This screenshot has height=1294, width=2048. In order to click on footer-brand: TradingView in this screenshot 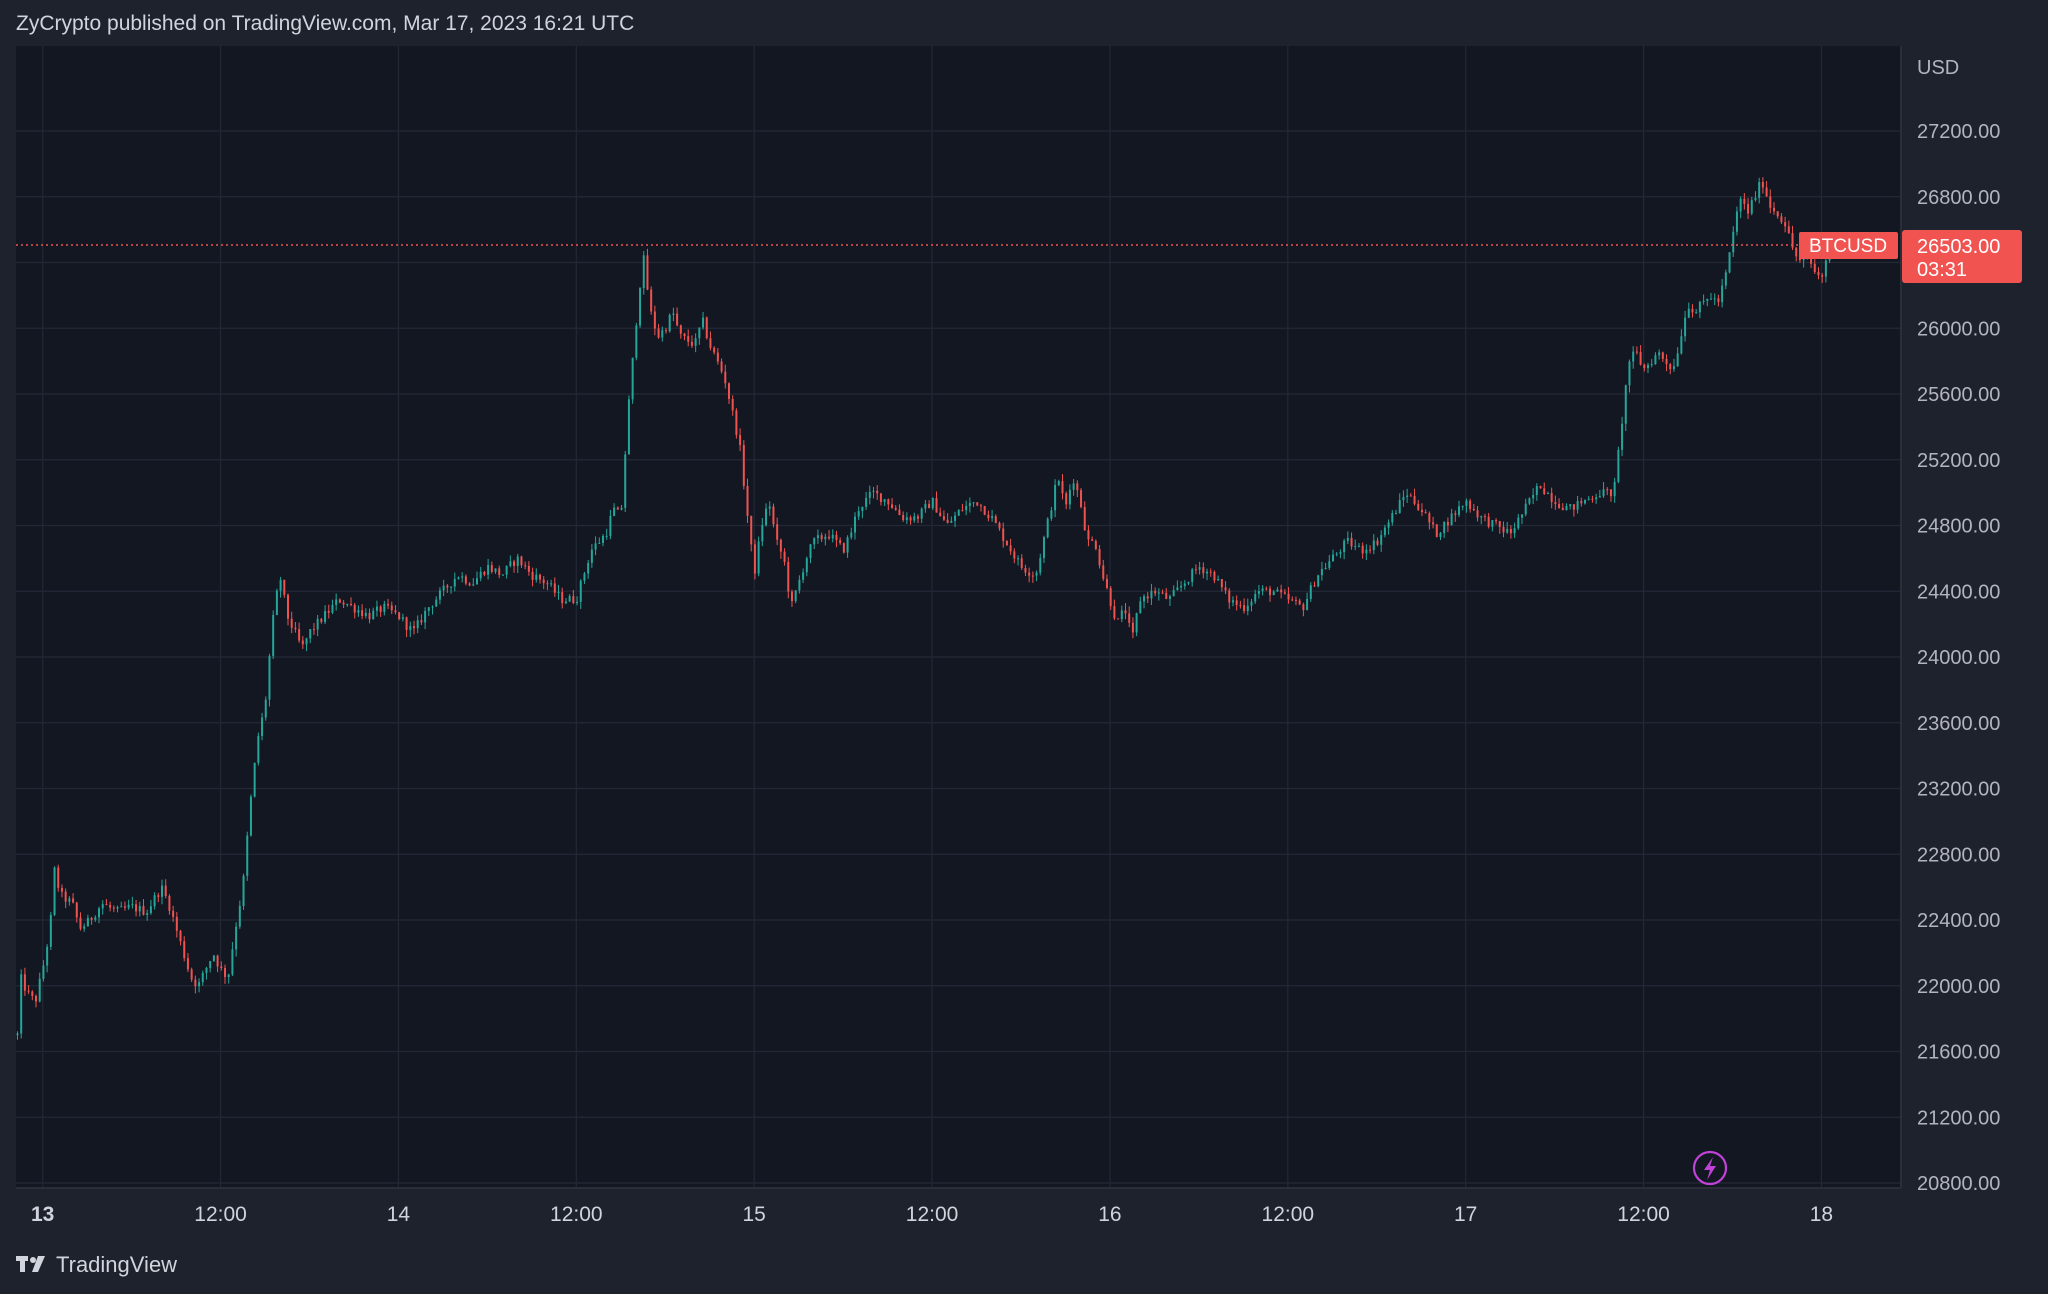, I will do `click(96, 1265)`.